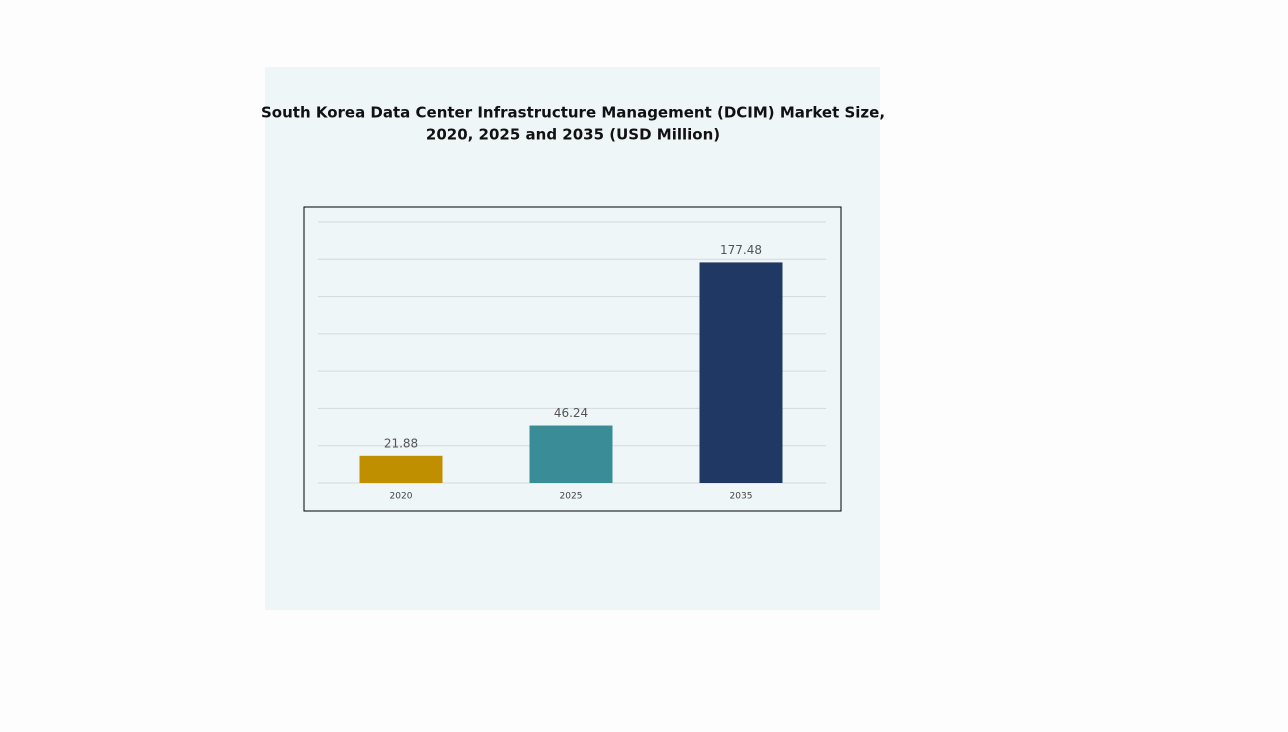 The width and height of the screenshot is (1288, 732). What do you see at coordinates (401, 497) in the screenshot?
I see `x-tick-label: 2020` at bounding box center [401, 497].